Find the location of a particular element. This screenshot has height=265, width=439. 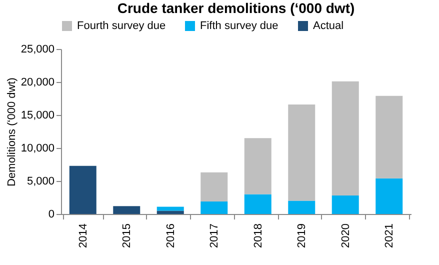

y-tick-label: 5,000 is located at coordinates (40, 182).